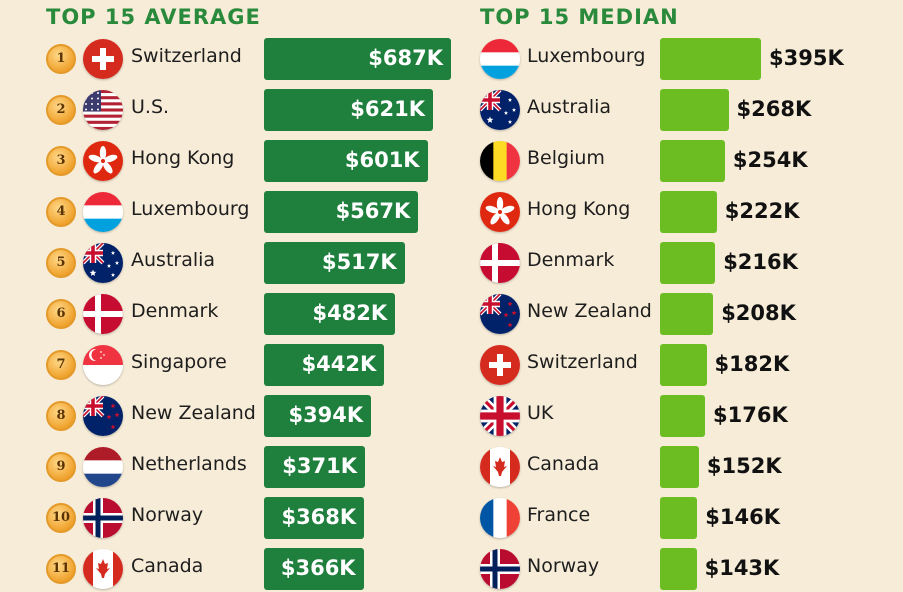  I want to click on rank-badge: 7, so click(61, 365).